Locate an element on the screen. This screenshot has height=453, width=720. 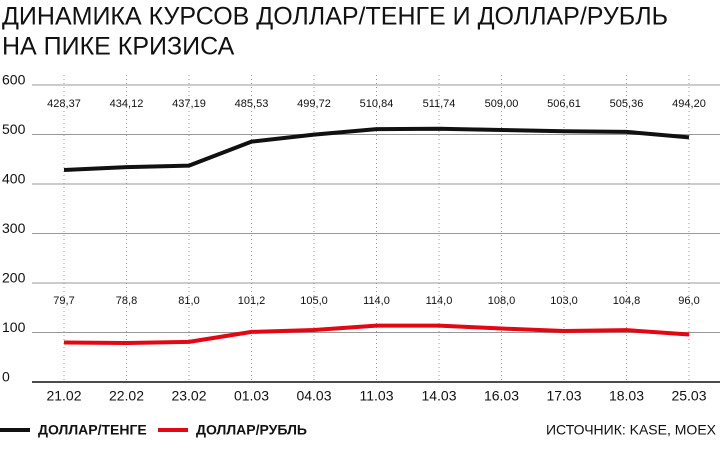
value-label: 108,0 is located at coordinates (502, 301).